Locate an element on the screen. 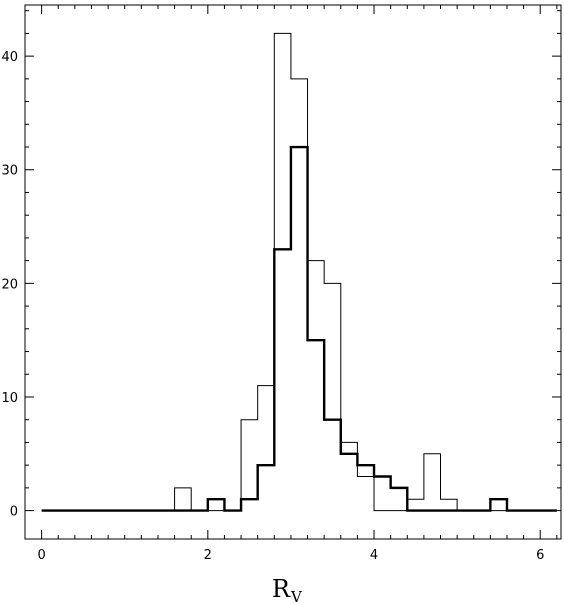 The image size is (564, 604). y-tick-label: 40 is located at coordinates (9, 57).